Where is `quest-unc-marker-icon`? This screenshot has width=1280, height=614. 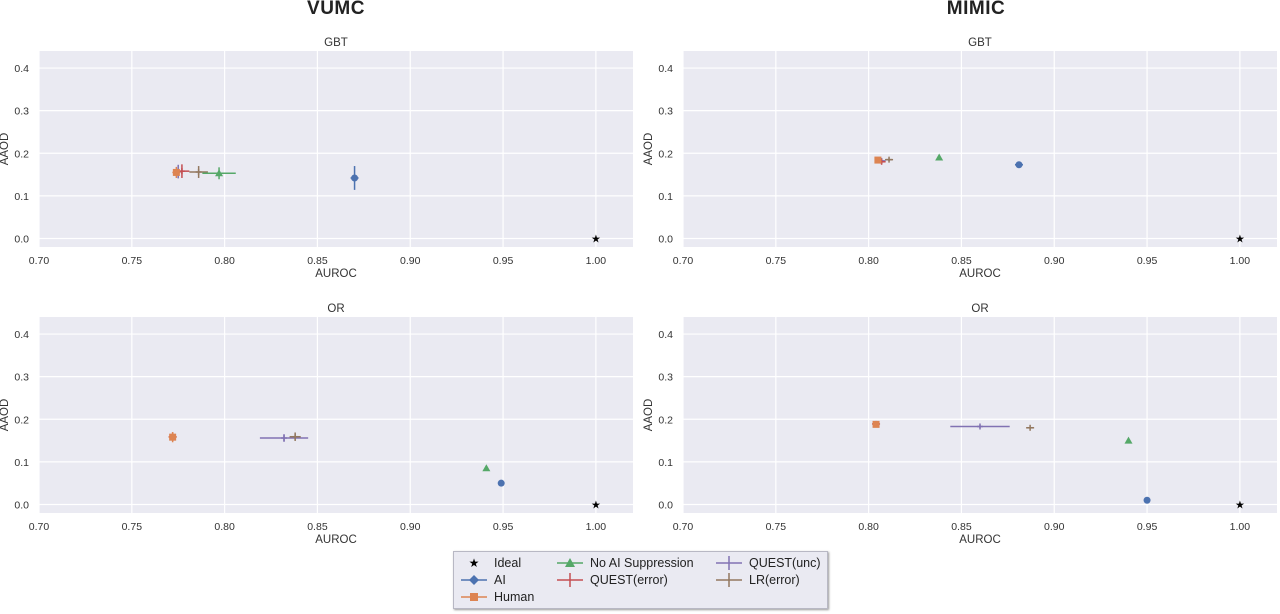 quest-unc-marker-icon is located at coordinates (729, 563).